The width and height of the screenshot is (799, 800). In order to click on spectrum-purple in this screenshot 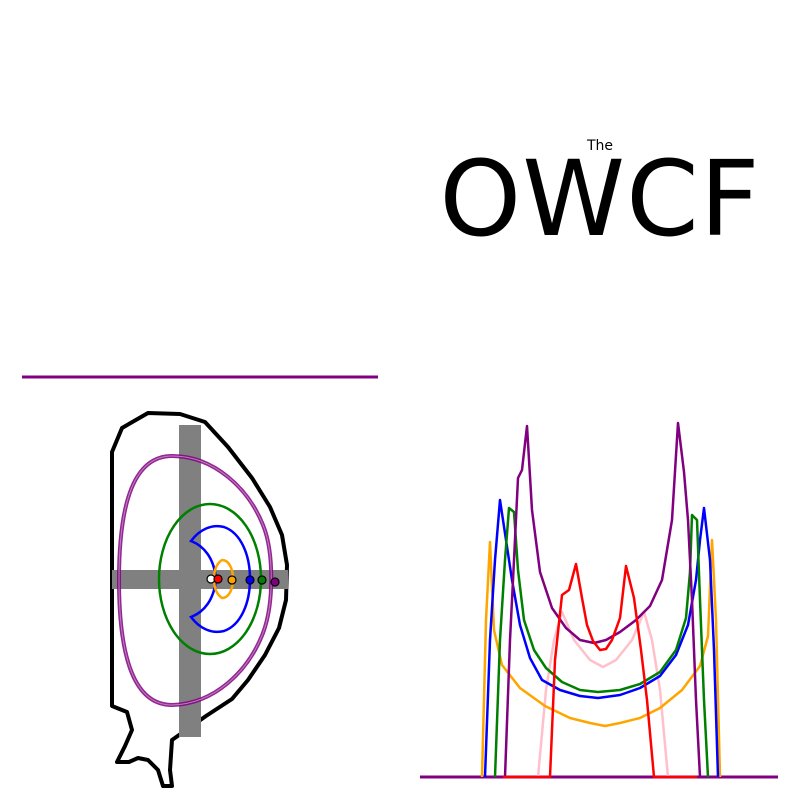, I will do `click(602, 599)`.